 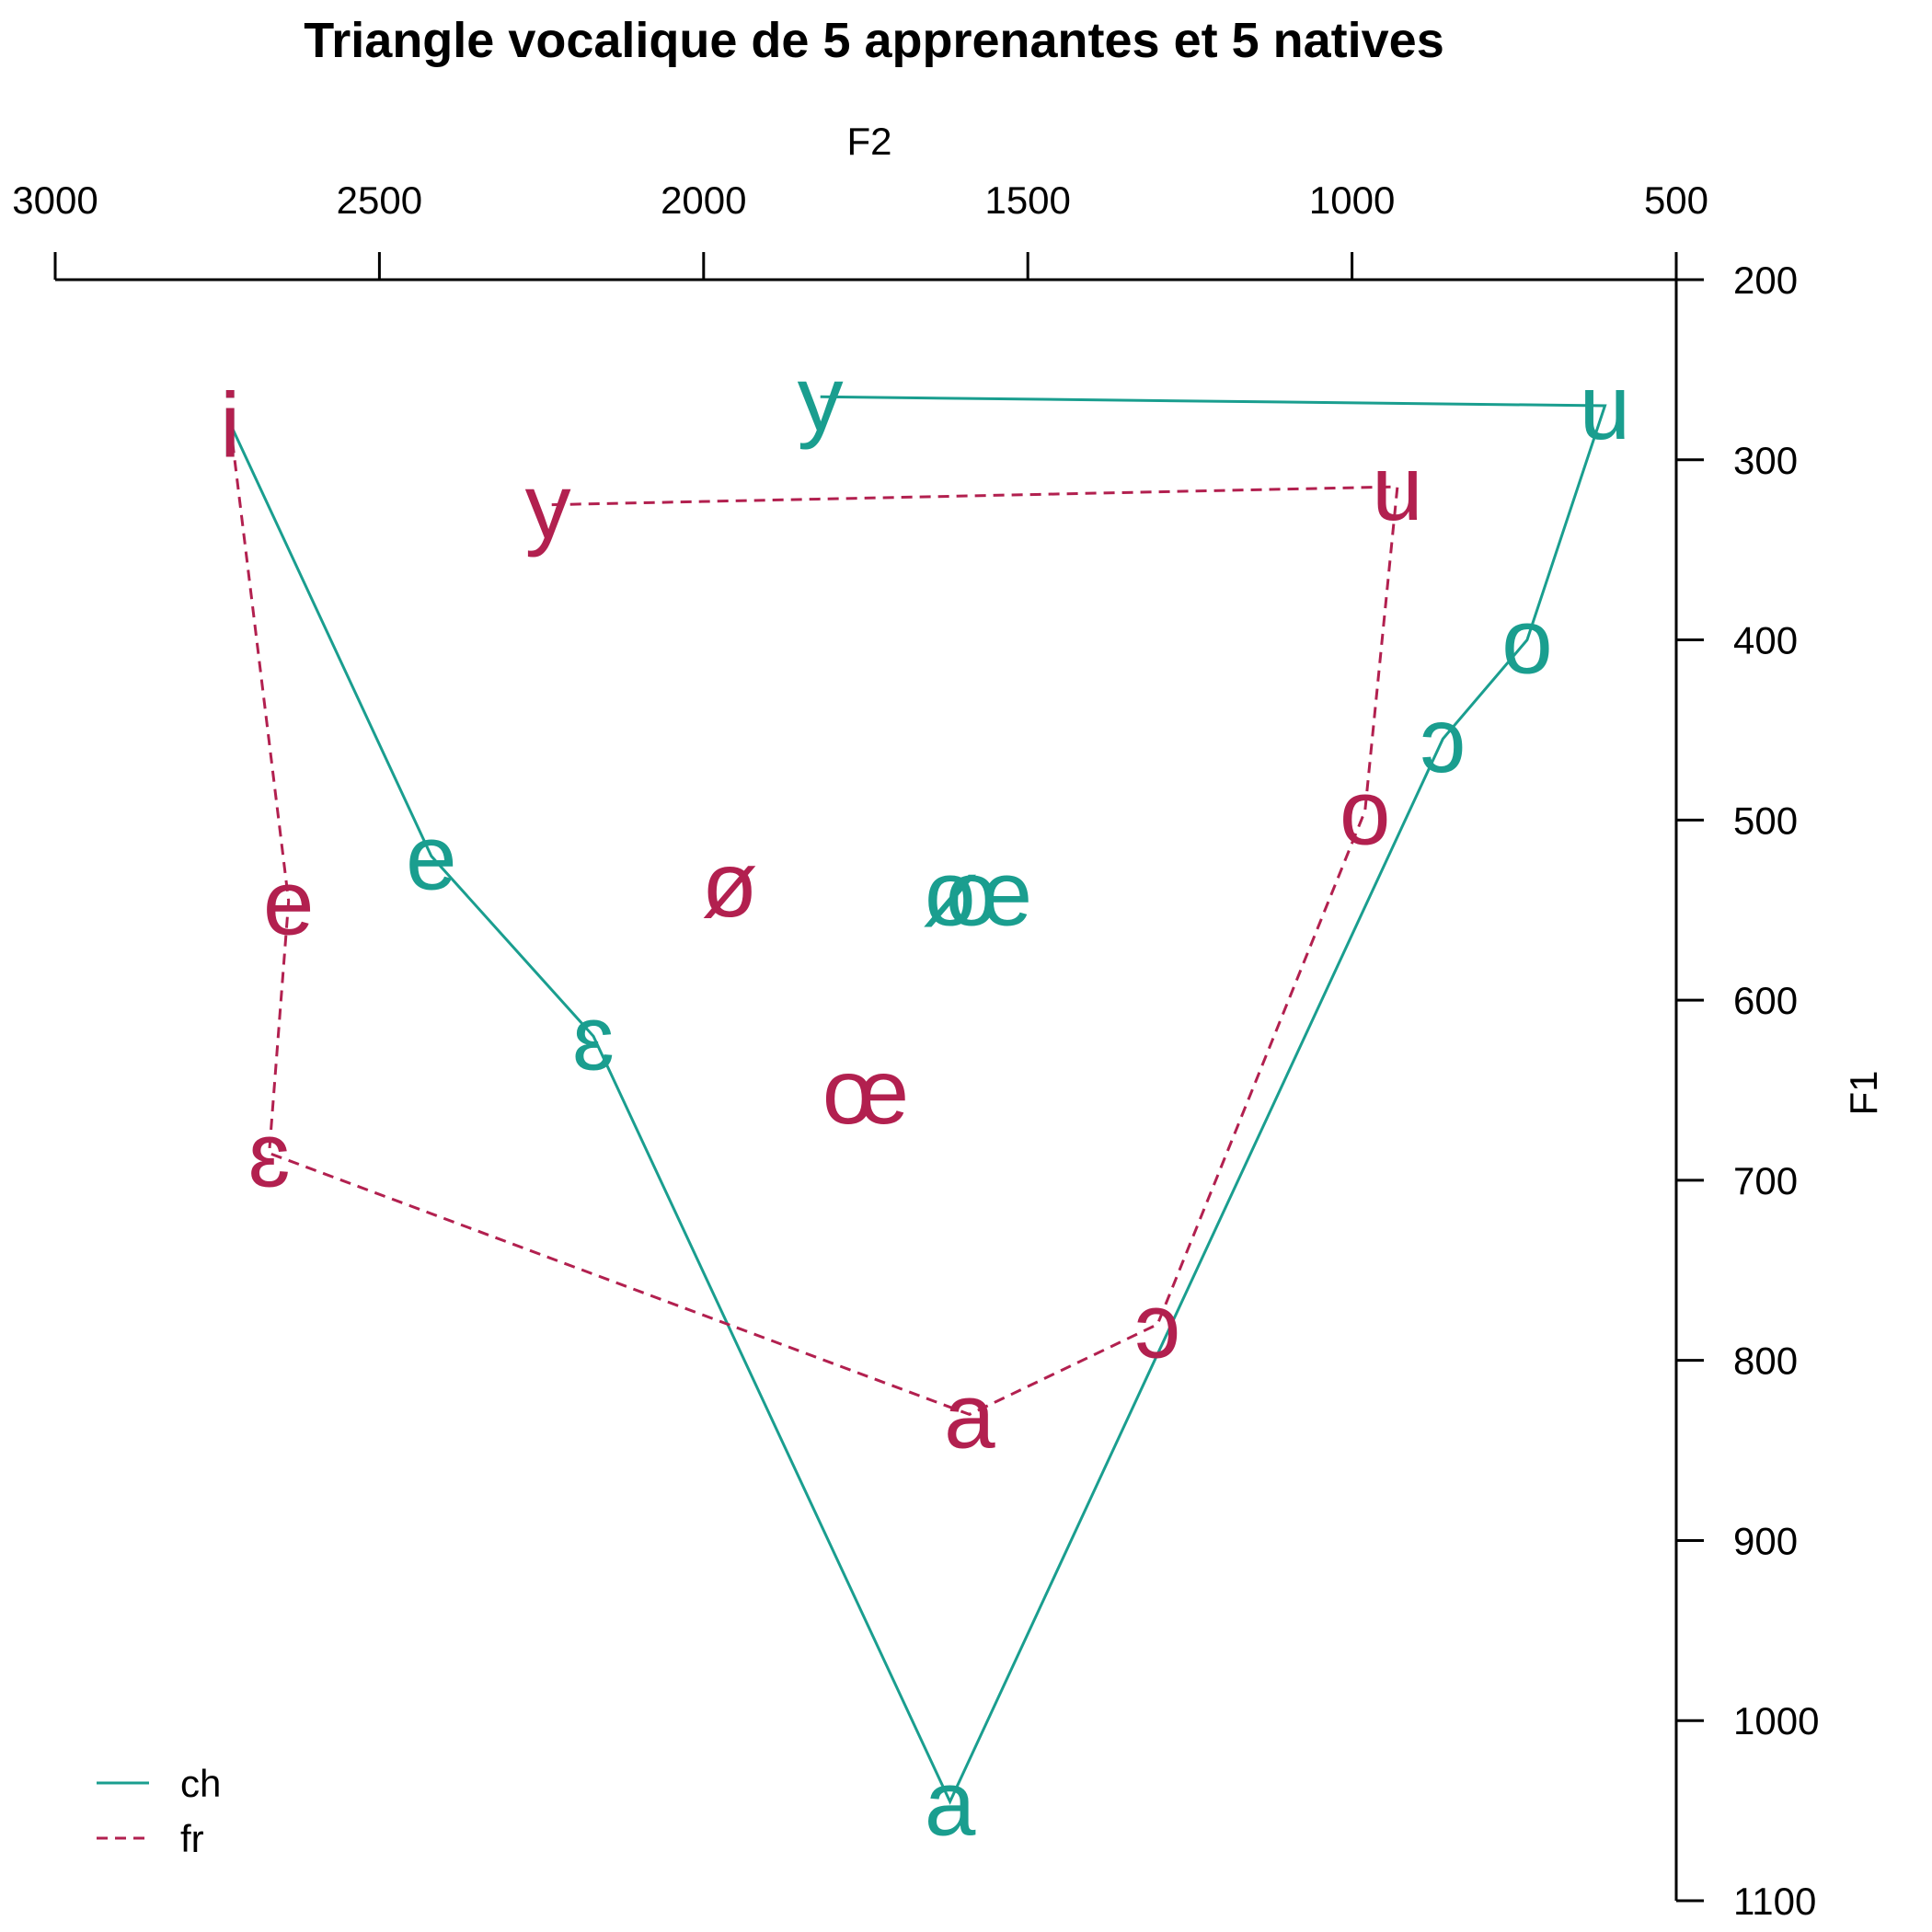 I want to click on x-tick-label: 3000, so click(x=55, y=200).